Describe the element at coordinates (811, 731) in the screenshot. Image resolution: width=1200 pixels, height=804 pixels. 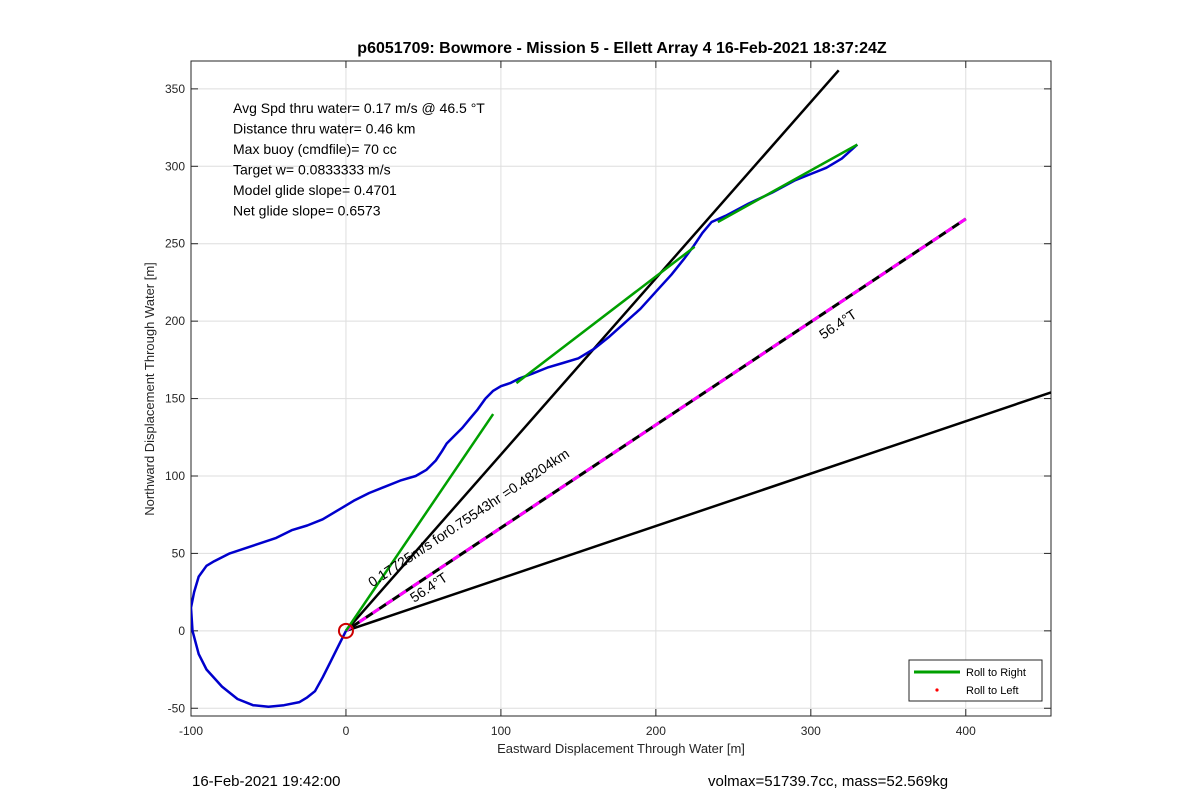
I see `x-tick-label: 300` at that location.